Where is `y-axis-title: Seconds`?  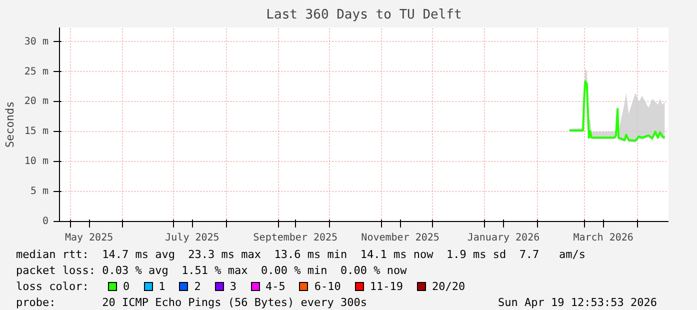
y-axis-title: Seconds is located at coordinates (9, 124).